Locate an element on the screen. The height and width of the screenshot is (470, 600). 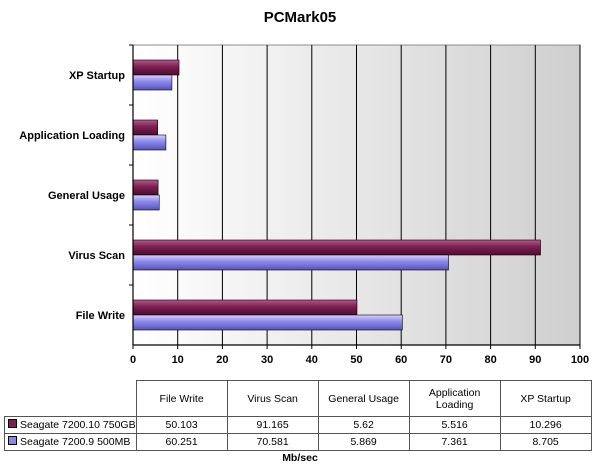
table-cell: 10.296 is located at coordinates (545, 425).